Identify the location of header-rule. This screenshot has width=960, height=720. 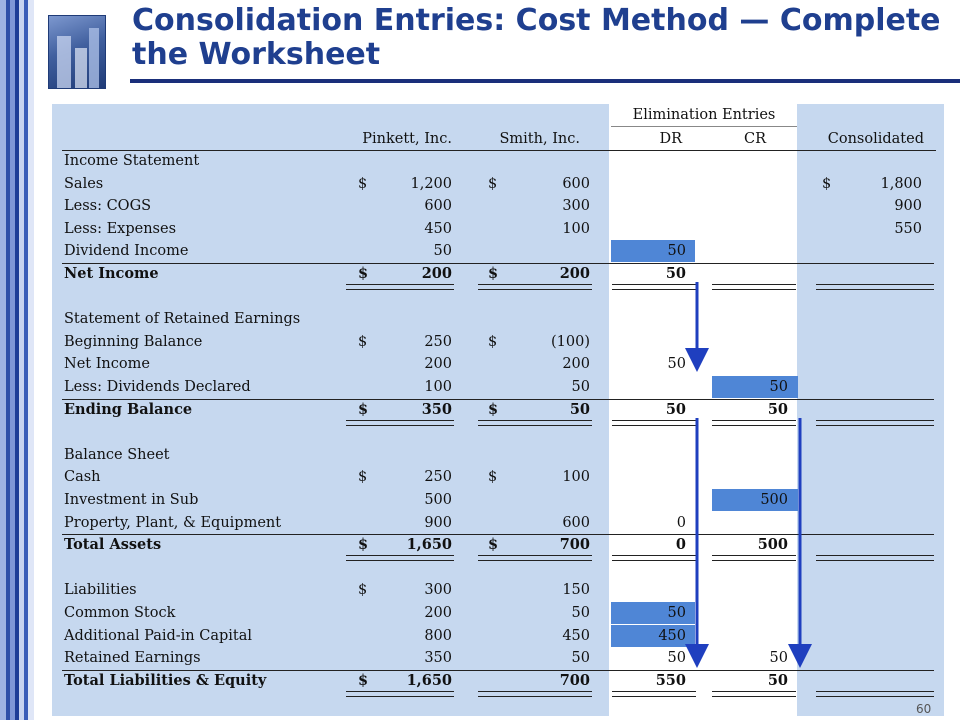
(499, 150).